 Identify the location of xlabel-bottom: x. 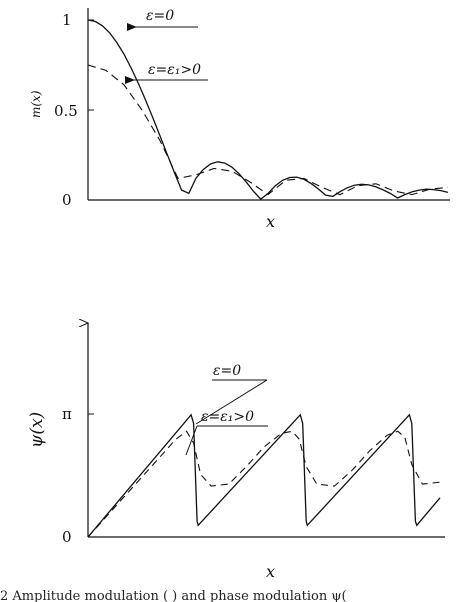
(270, 571).